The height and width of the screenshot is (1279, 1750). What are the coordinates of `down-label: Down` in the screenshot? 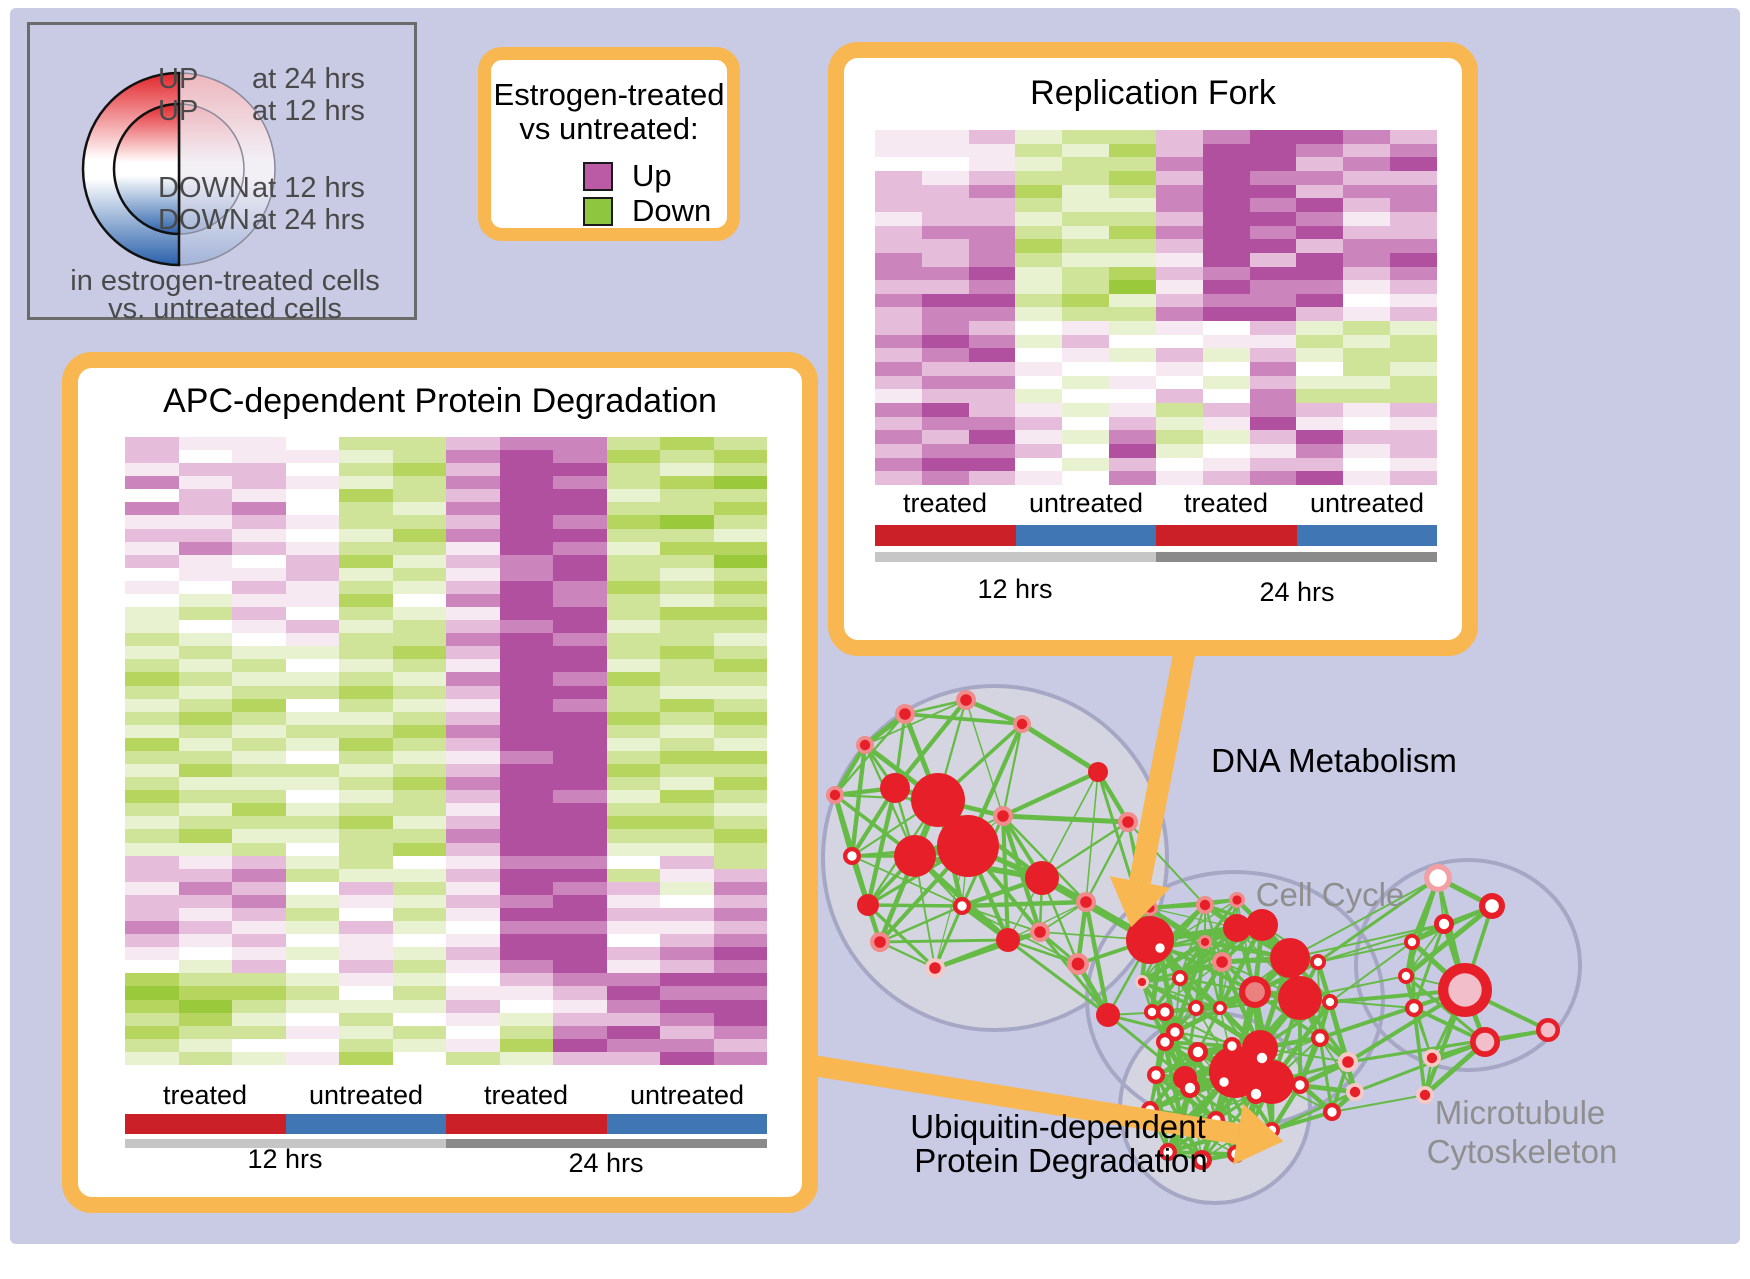 It's located at (672, 210).